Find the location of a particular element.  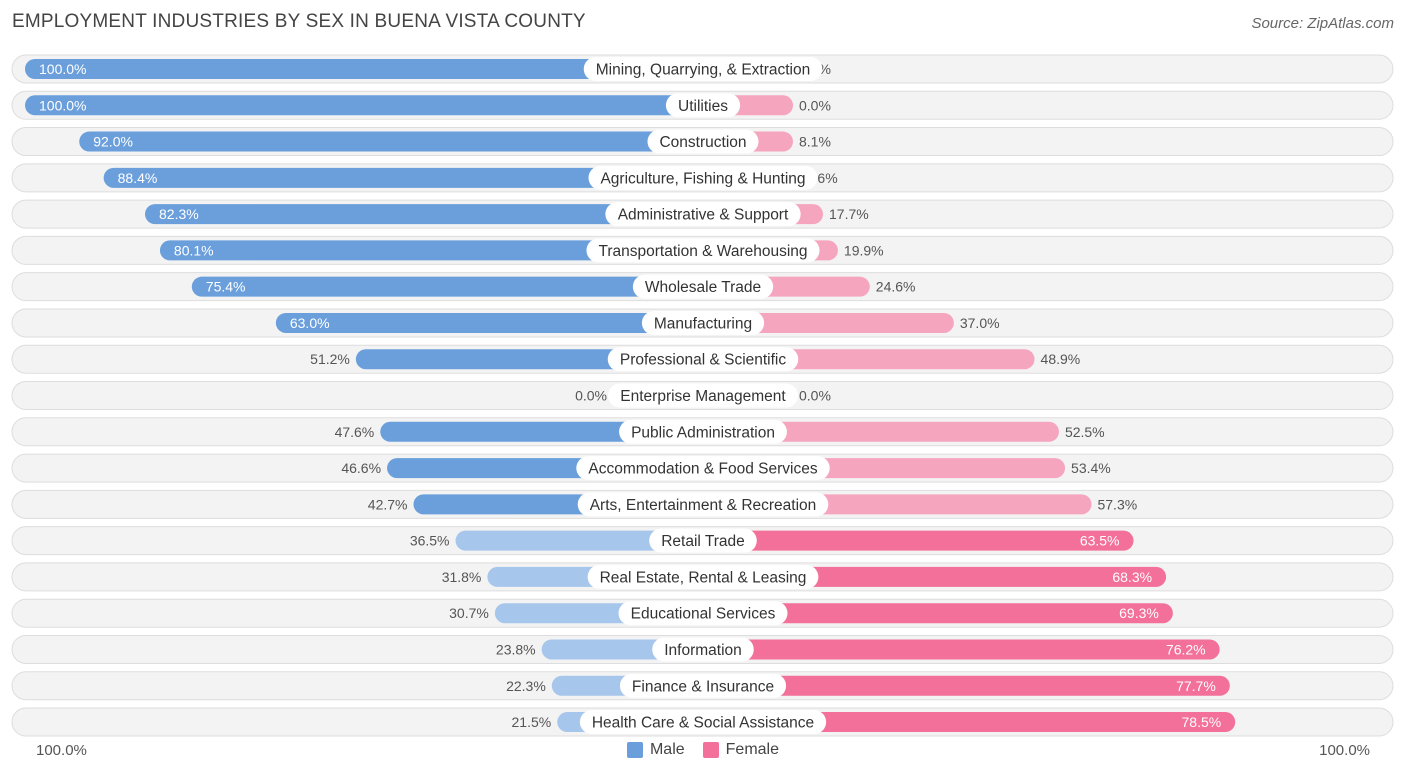

legend: Male Female is located at coordinates (703, 750).